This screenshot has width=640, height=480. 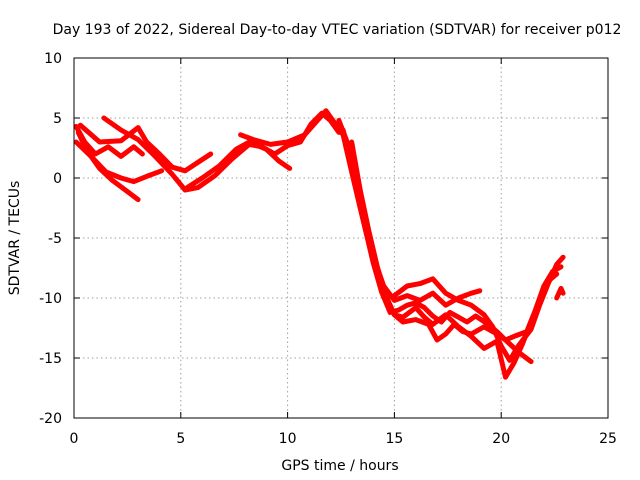 What do you see at coordinates (394, 439) in the screenshot?
I see `x-tick-label: 15` at bounding box center [394, 439].